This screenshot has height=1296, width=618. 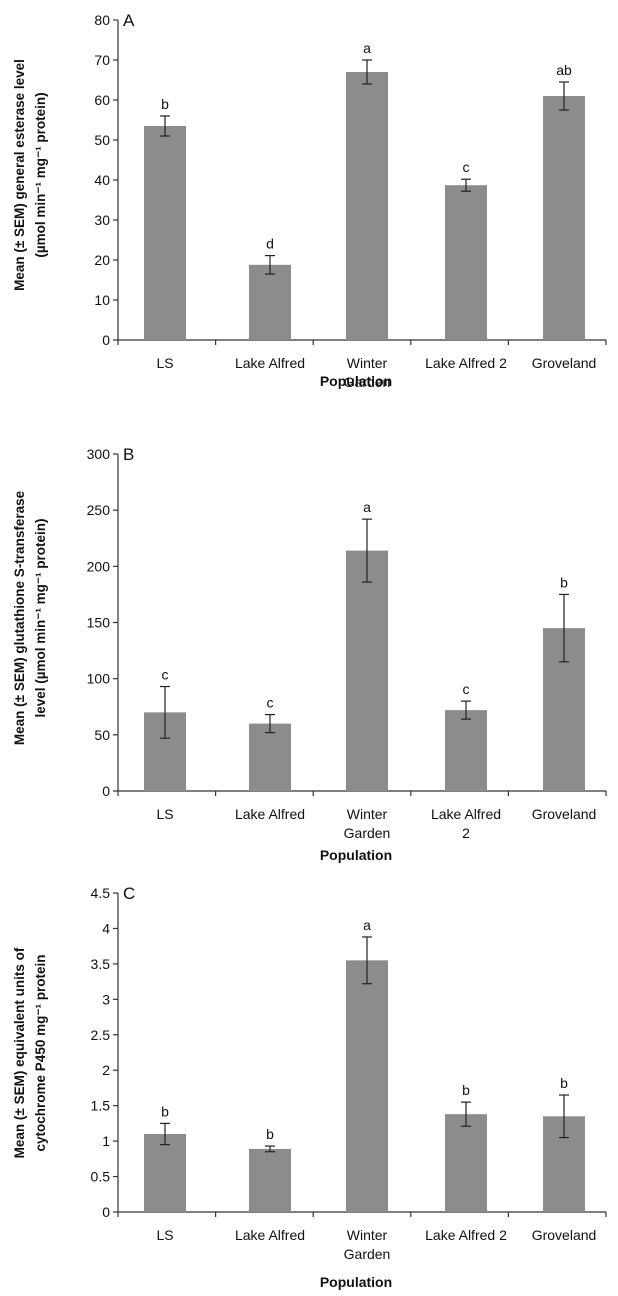 I want to click on panel-a-significance-label: d, so click(x=270, y=244).